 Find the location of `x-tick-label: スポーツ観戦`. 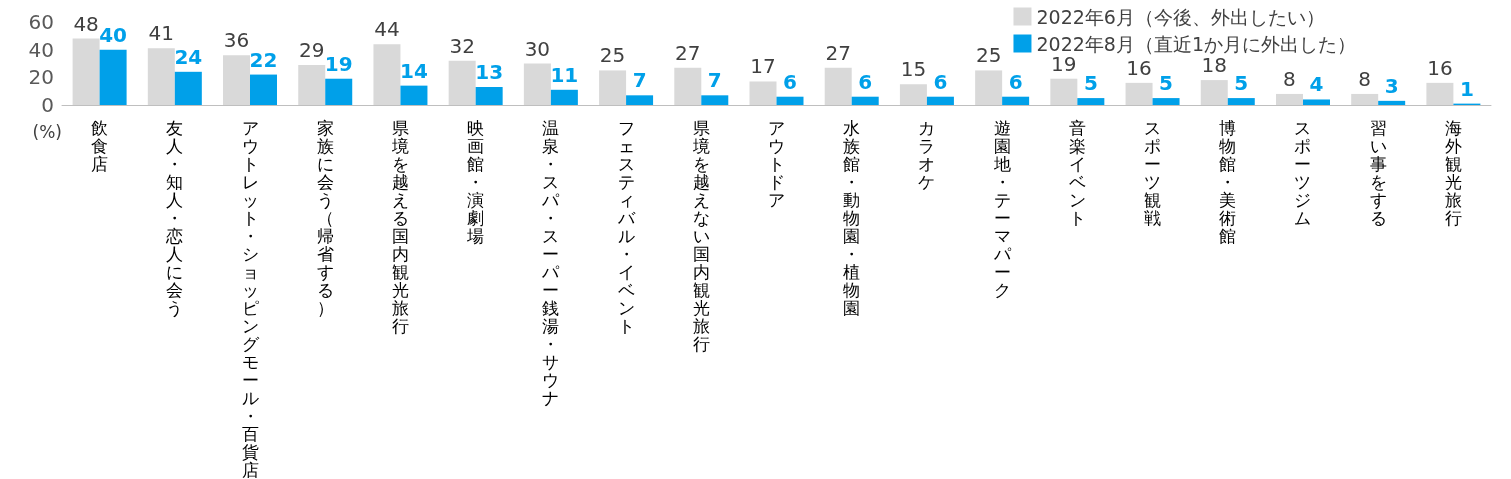

x-tick-label: スポーツ観戦 is located at coordinates (1153, 173).